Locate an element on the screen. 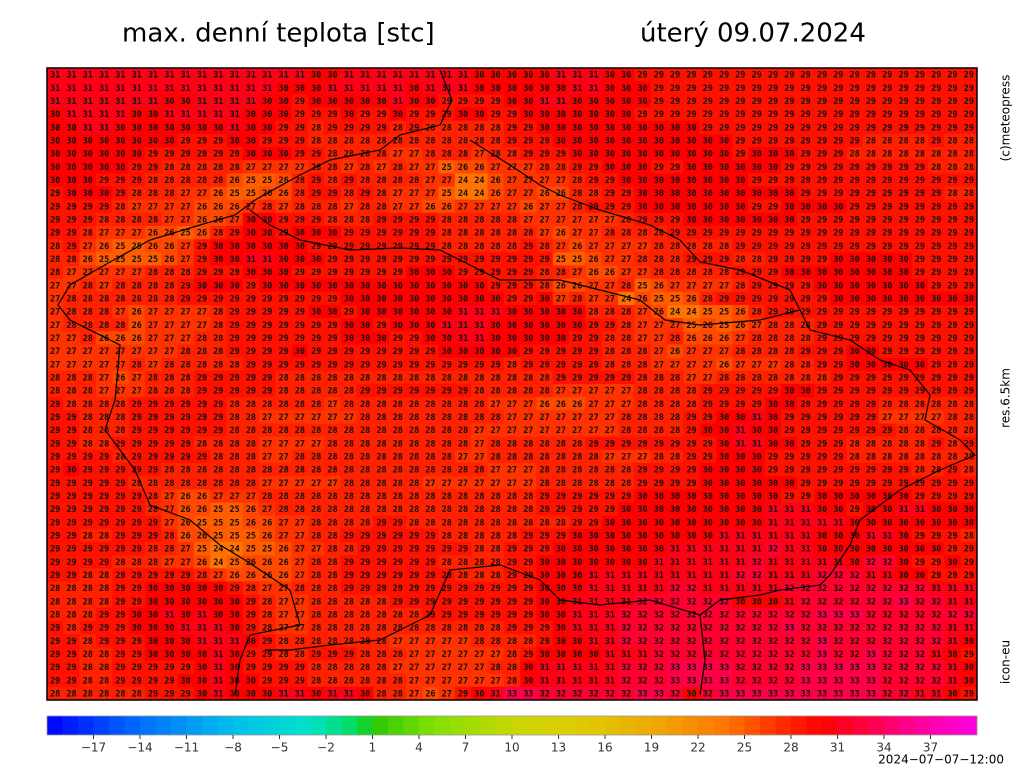  cell-value: 26 is located at coordinates (577, 247).